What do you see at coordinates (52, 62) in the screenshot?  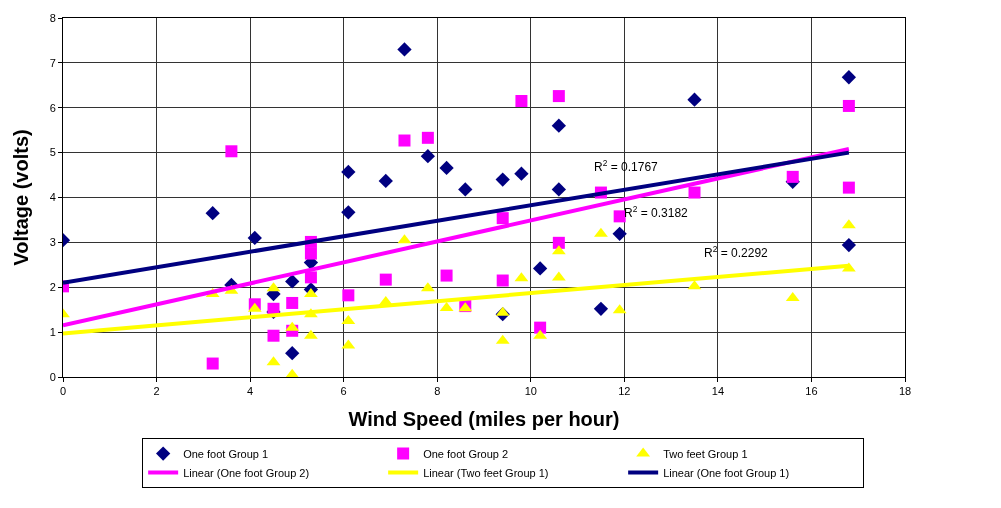 I see `y-tick-label: 7` at bounding box center [52, 62].